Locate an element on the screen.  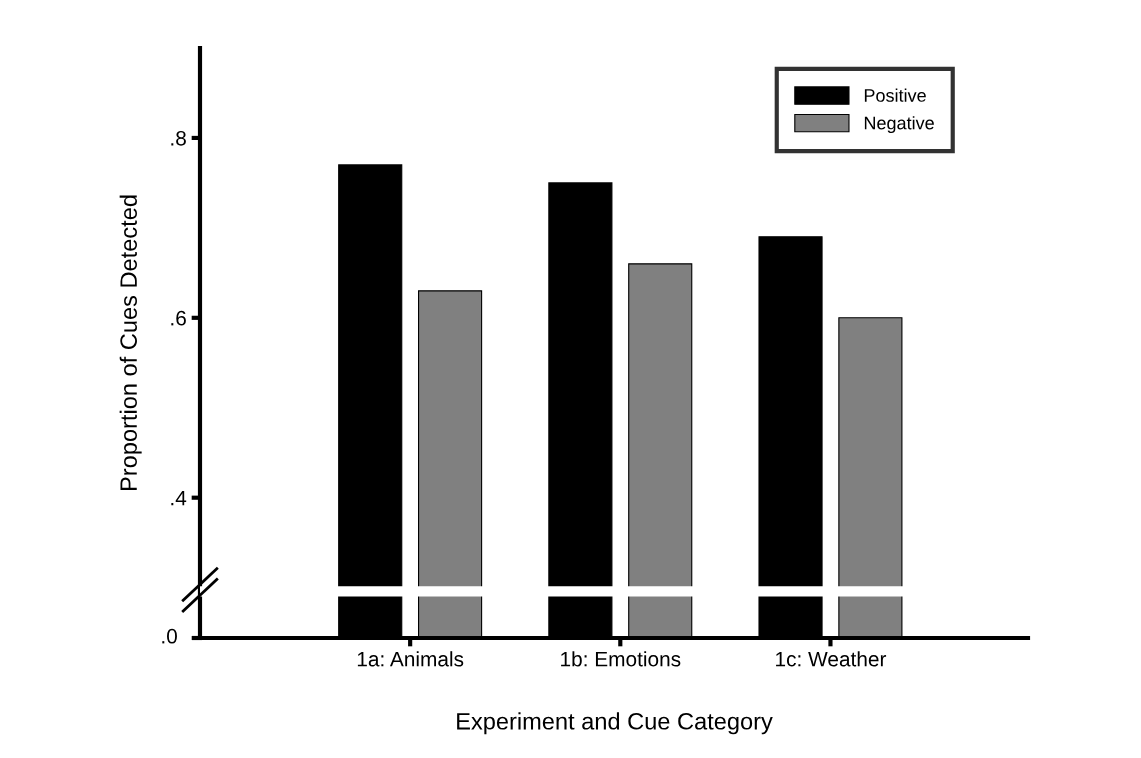
x-tick-label: 1c: Weather is located at coordinates (831, 659).